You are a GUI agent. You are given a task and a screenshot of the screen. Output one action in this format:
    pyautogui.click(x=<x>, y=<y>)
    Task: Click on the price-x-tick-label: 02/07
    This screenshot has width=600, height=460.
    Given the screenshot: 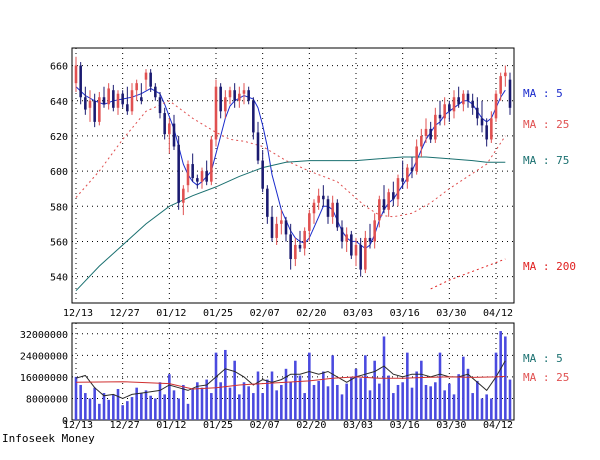 What is the action you would take?
    pyautogui.click(x=265, y=313)
    